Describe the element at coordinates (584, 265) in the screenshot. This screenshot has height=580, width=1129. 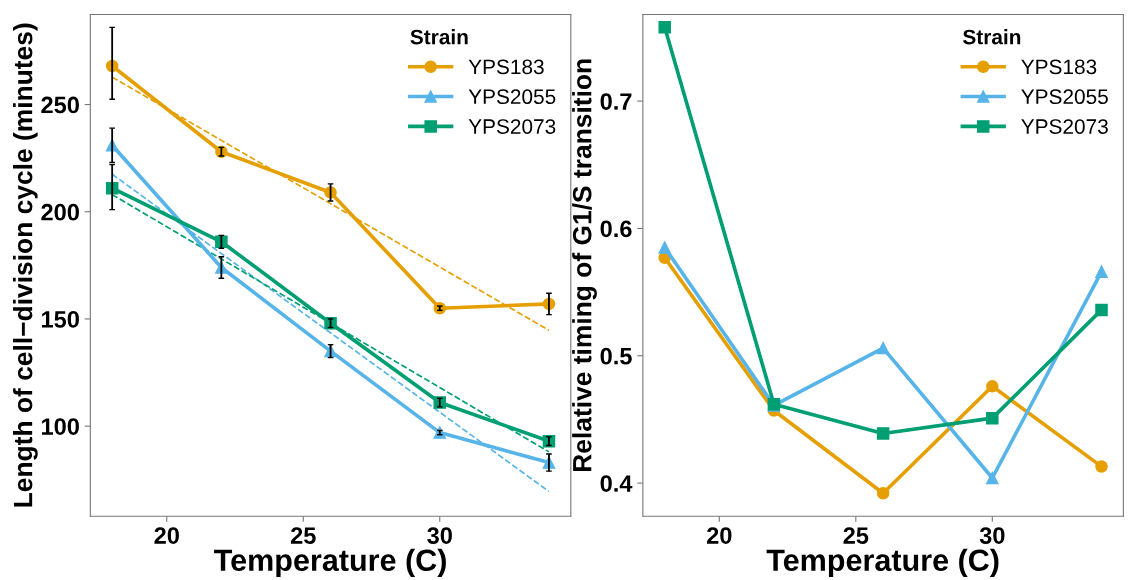
I see `y-axis-title: Relative timing of G1/S transition` at that location.